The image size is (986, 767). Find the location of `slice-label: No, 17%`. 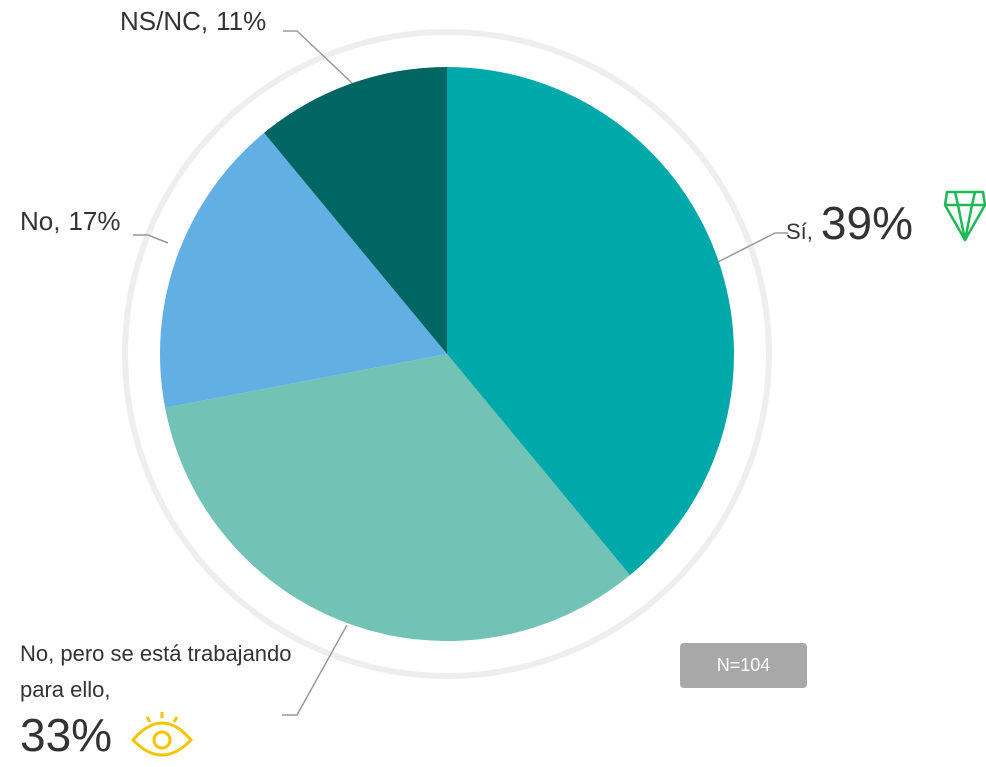

slice-label: No, 17% is located at coordinates (70, 221).